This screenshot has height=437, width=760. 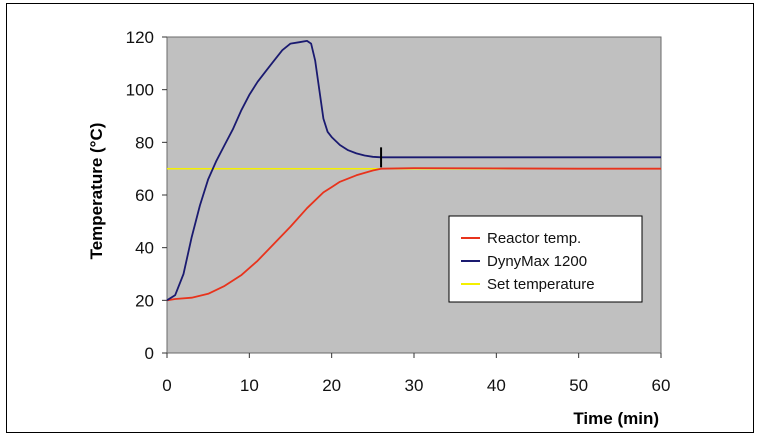 What do you see at coordinates (96, 191) in the screenshot?
I see `y-axis-title: Temperature (°C)` at bounding box center [96, 191].